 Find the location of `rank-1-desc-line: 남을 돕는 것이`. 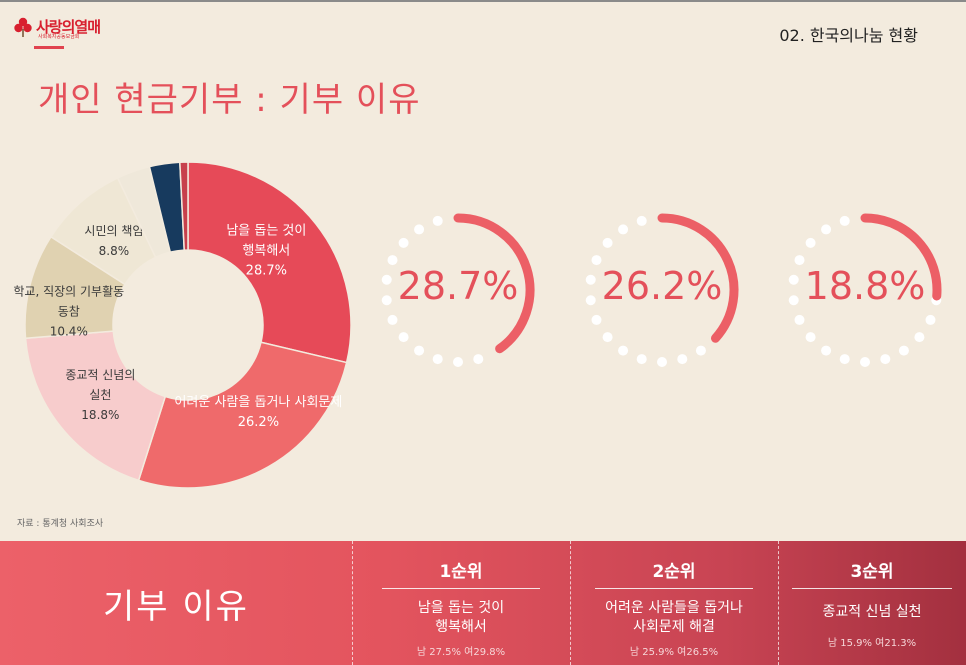

rank-1-desc-line: 남을 돕는 것이 is located at coordinates (461, 608).